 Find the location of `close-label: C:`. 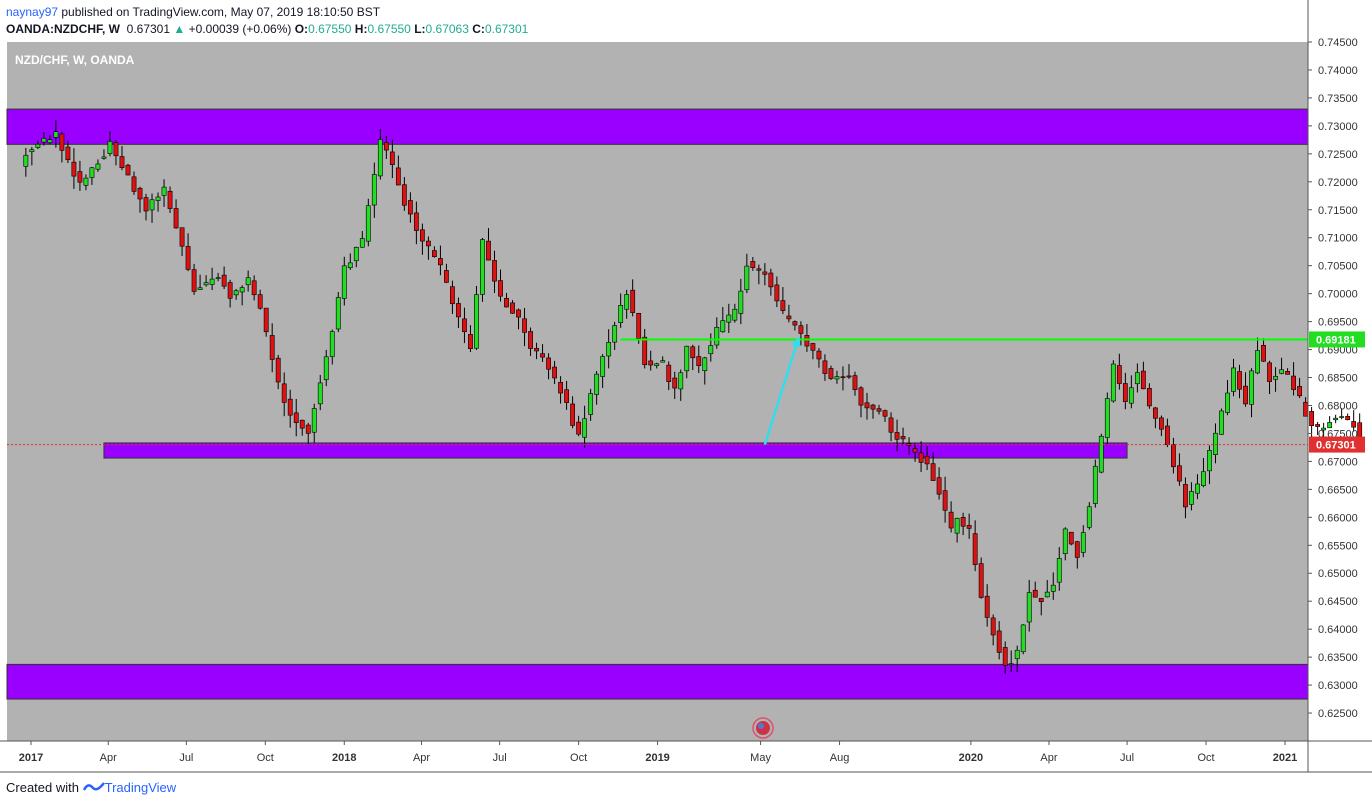

close-label: C: is located at coordinates (478, 29).